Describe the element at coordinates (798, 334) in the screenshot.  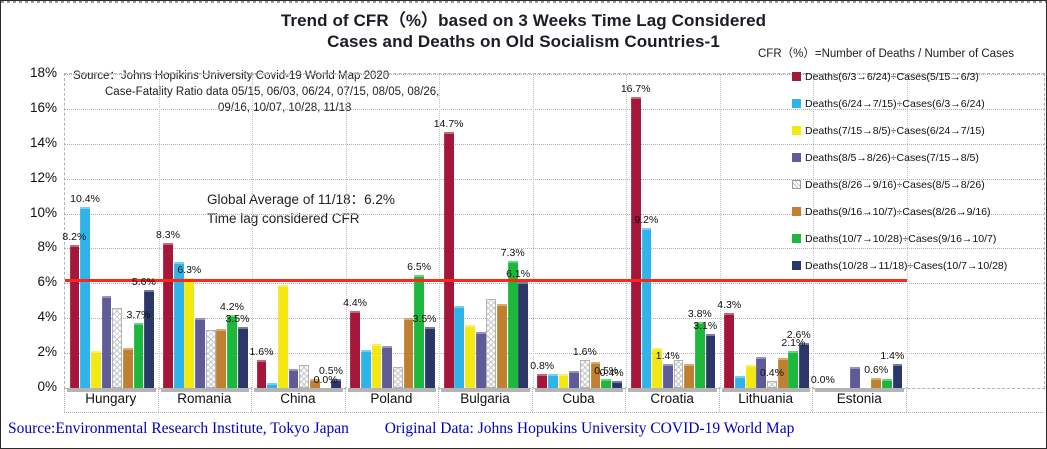
I see `bar-value-label: 2.6%` at that location.